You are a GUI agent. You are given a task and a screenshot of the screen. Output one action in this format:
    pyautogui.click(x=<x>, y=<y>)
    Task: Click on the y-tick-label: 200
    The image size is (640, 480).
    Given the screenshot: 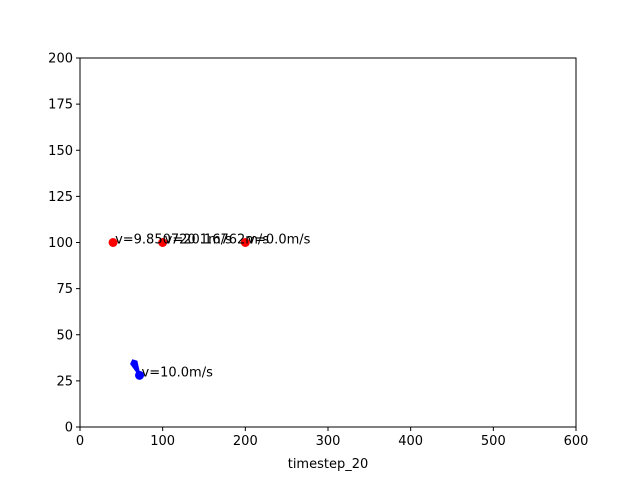 What is the action you would take?
    pyautogui.click(x=60, y=59)
    